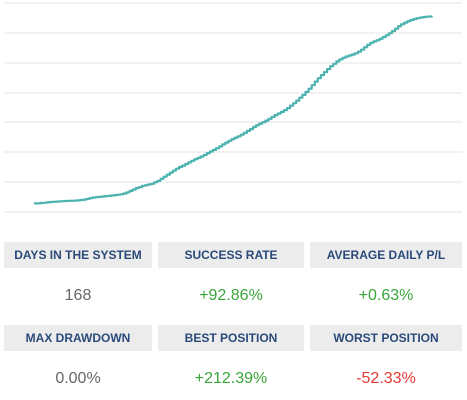 The image size is (467, 400). I want to click on success-rate-label: SUCCESS RATE, so click(231, 255).